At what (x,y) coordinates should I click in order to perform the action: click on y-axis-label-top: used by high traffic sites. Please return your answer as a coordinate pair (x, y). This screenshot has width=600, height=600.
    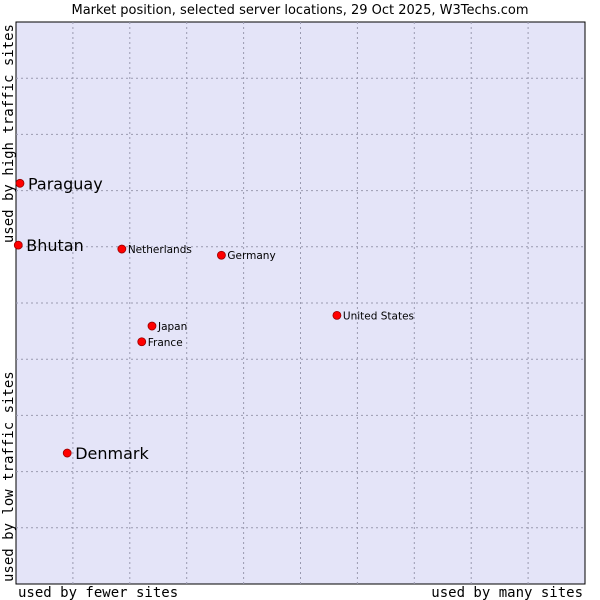
    Looking at the image, I should click on (9, 133).